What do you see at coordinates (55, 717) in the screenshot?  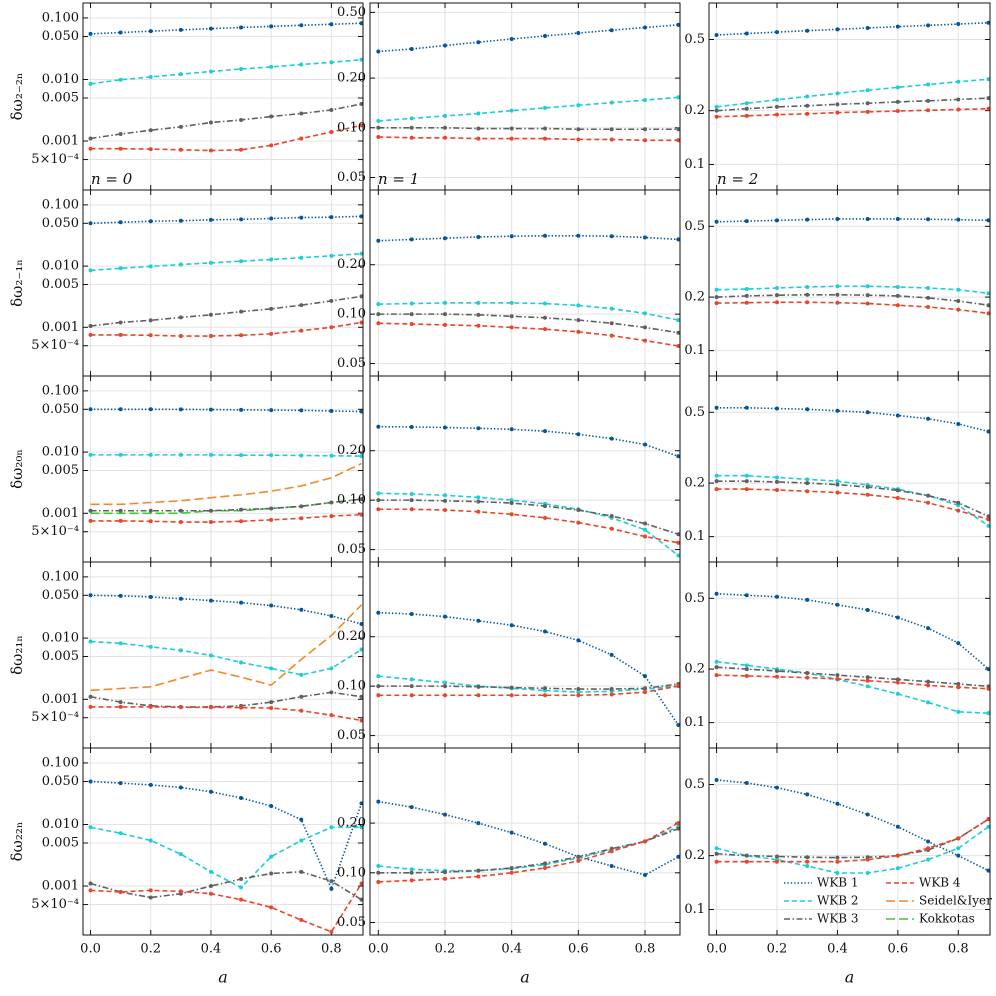 I see `y-tick-label: 5×10⁻⁴` at bounding box center [55, 717].